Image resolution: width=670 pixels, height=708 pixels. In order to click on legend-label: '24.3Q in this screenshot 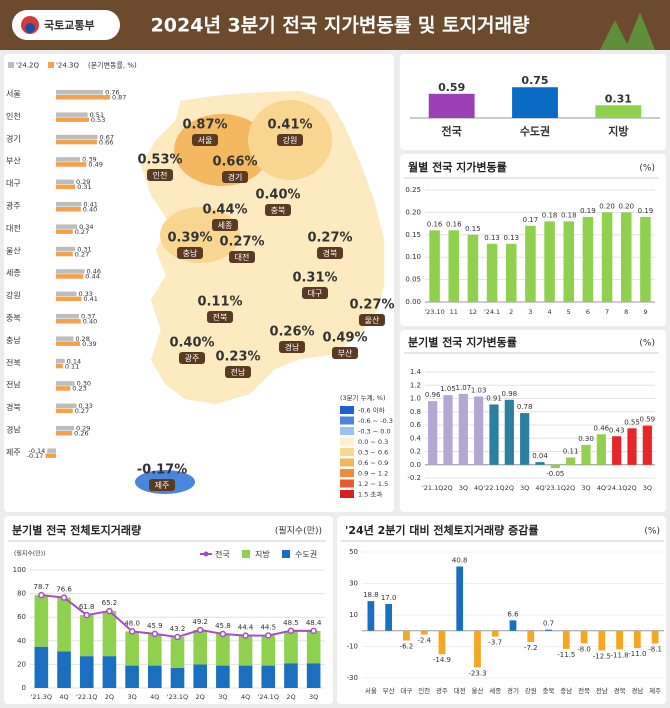, I will do `click(68, 66)`.